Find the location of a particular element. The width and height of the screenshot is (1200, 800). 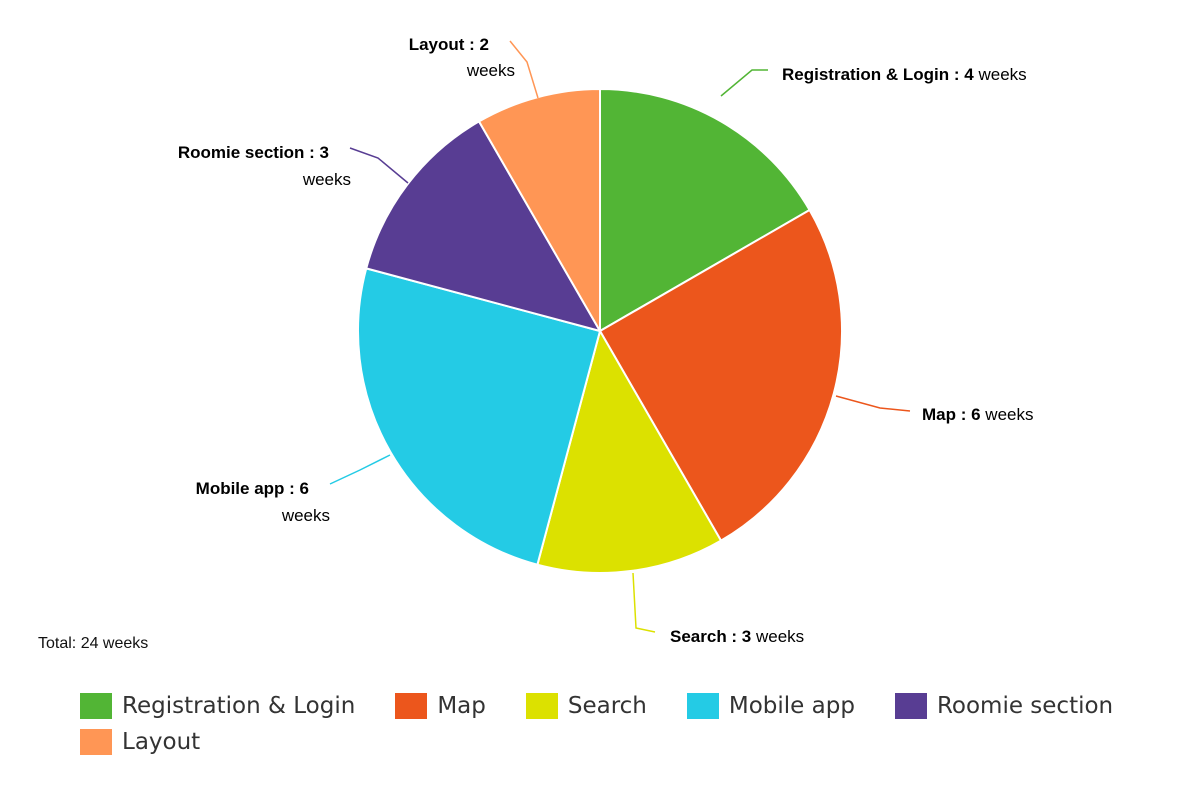

legend-label: Mobile app is located at coordinates (791, 706).